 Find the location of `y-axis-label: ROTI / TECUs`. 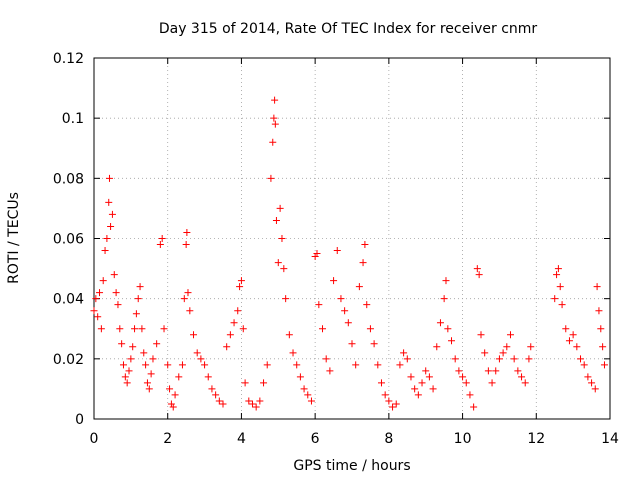

y-axis-label: ROTI / TECUs is located at coordinates (14, 238).